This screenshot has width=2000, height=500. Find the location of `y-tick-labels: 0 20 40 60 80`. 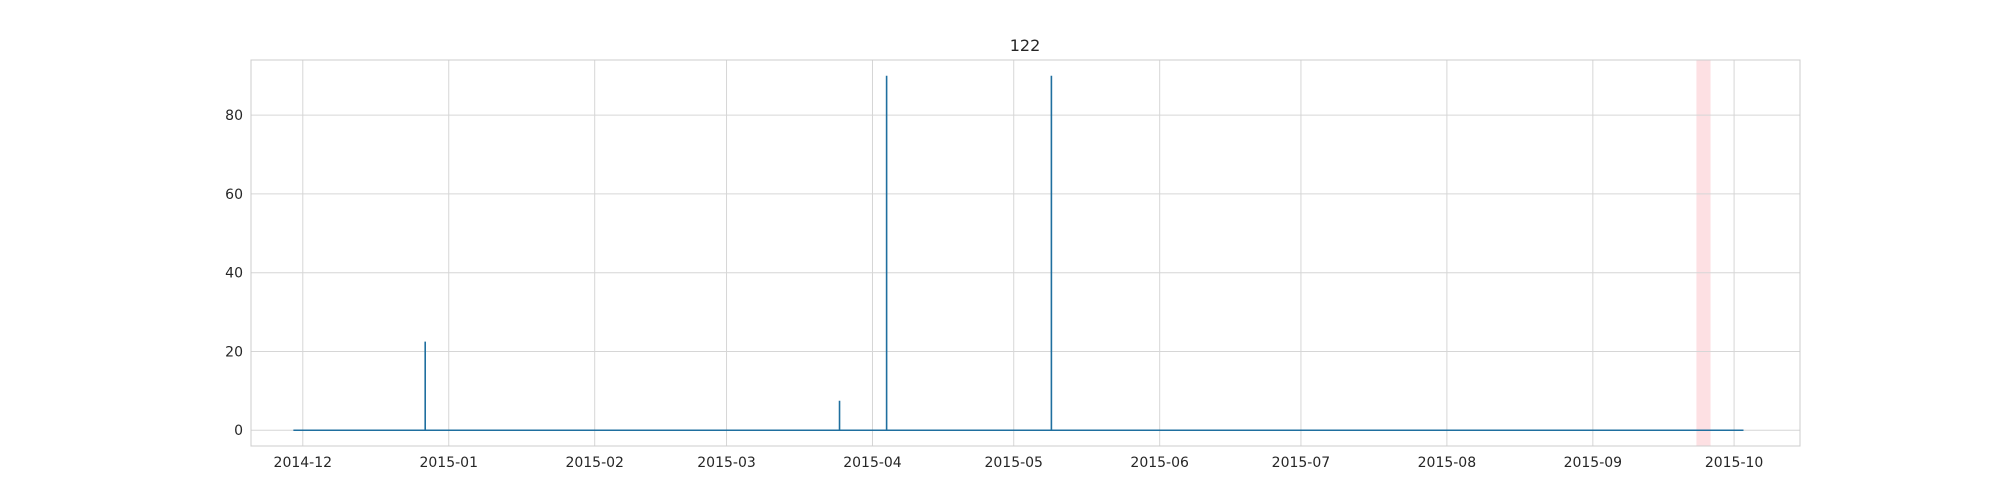

y-tick-labels: 0 20 40 60 80 is located at coordinates (234, 273).